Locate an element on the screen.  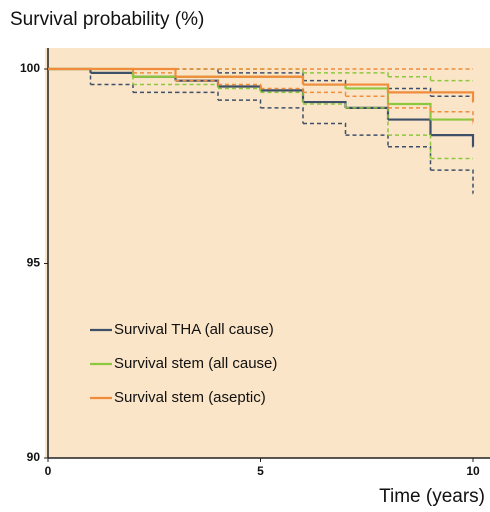
x-tick-label: 10 is located at coordinates (473, 471).